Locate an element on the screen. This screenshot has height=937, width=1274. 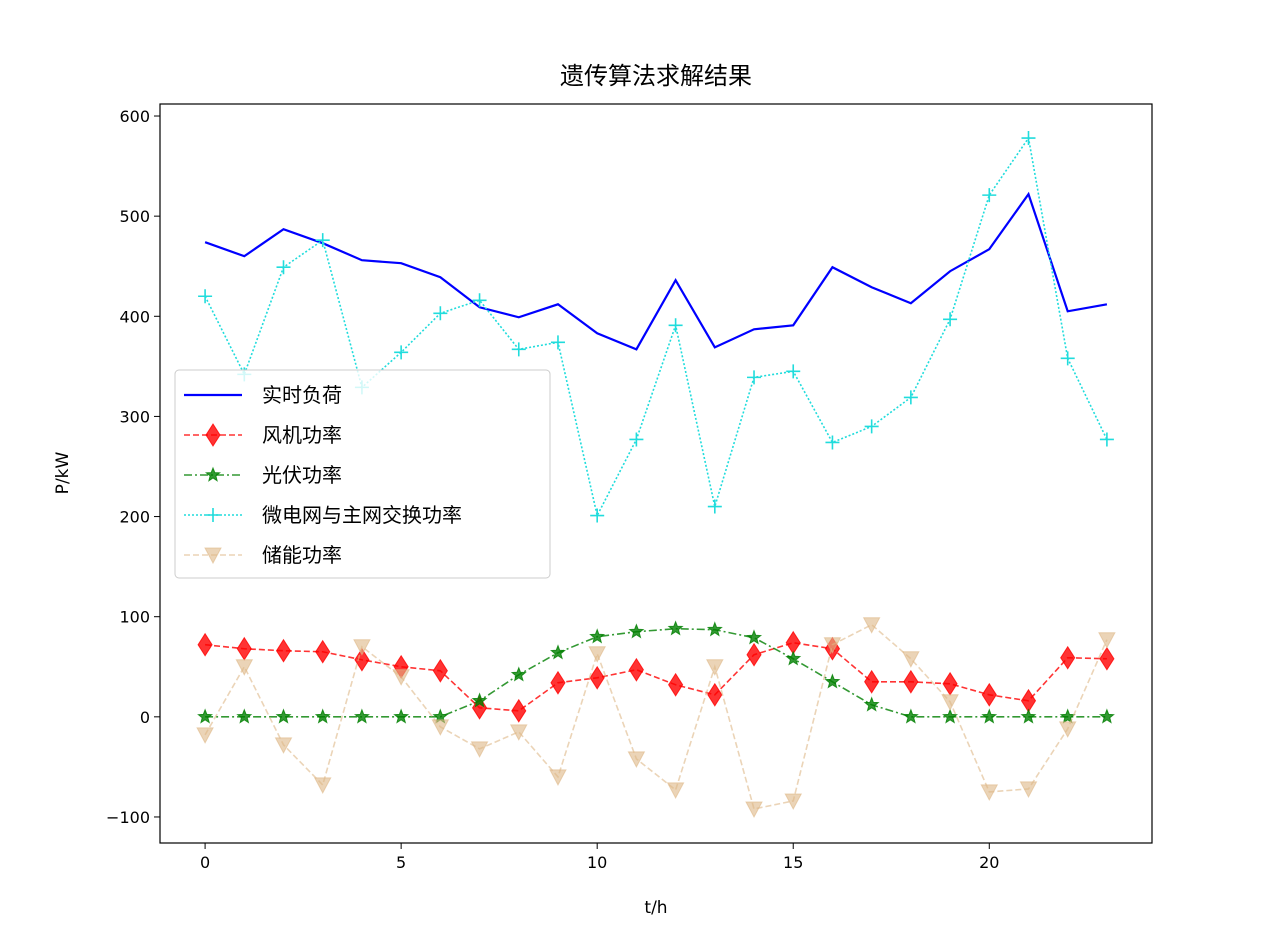
y-tick-label: −100 is located at coordinates (128, 817).